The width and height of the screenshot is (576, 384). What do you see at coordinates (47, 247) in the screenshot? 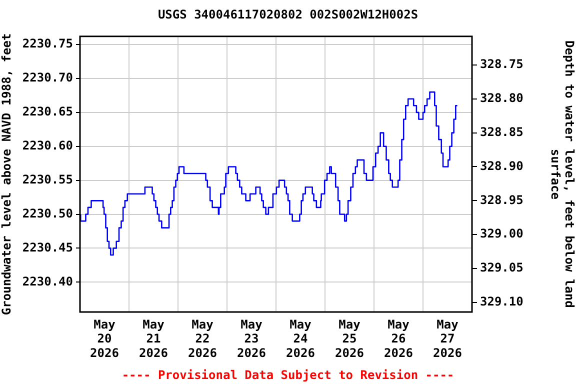
I see `y-tick-label: 2230.45` at bounding box center [47, 247].